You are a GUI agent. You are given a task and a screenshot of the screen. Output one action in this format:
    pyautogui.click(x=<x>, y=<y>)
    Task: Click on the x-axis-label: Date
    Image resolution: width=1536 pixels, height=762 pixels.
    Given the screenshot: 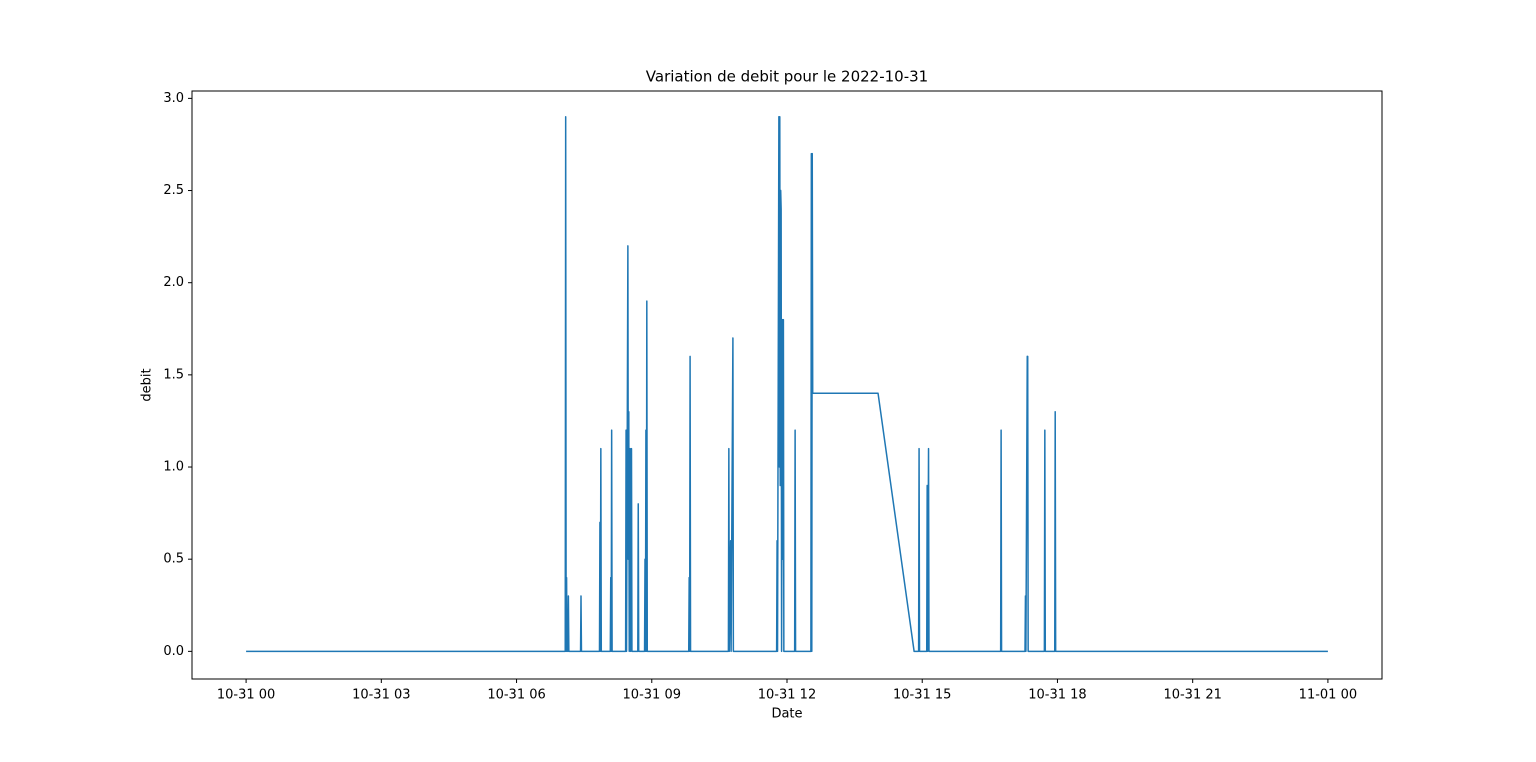 What is the action you would take?
    pyautogui.click(x=786, y=714)
    